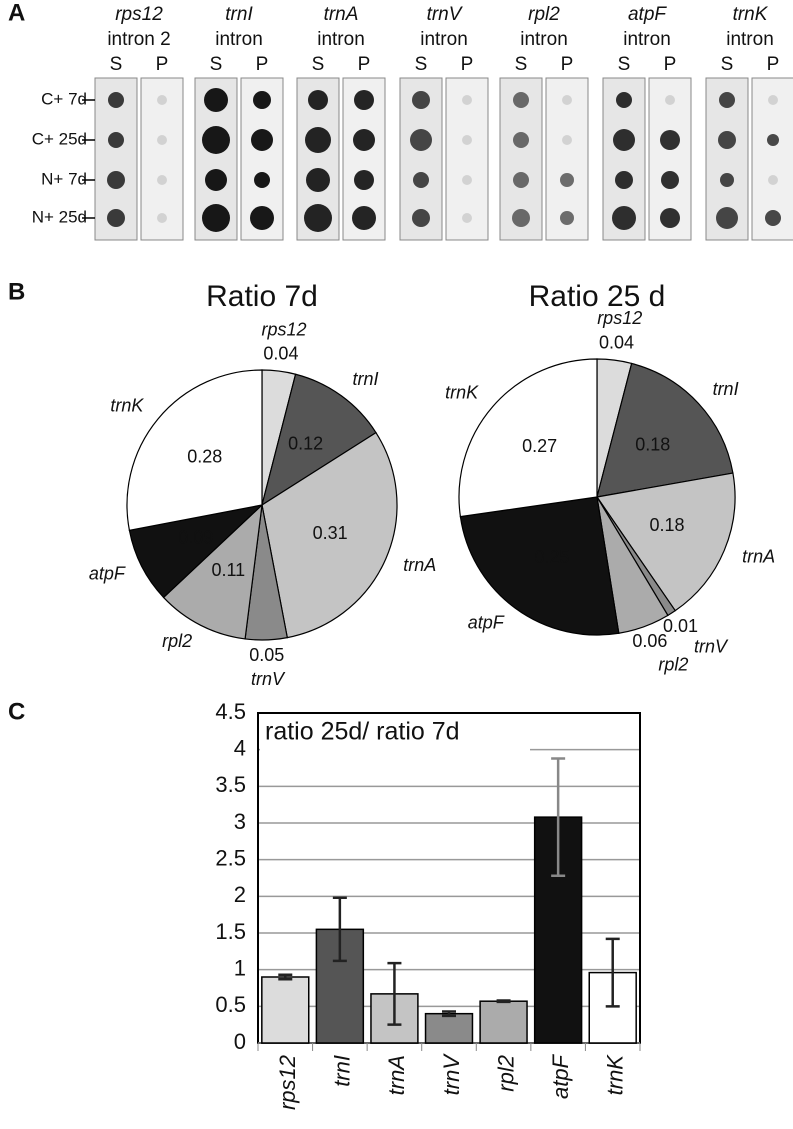 The width and height of the screenshot is (793, 1129). I want to click on slice-name: trnA, so click(758, 557).